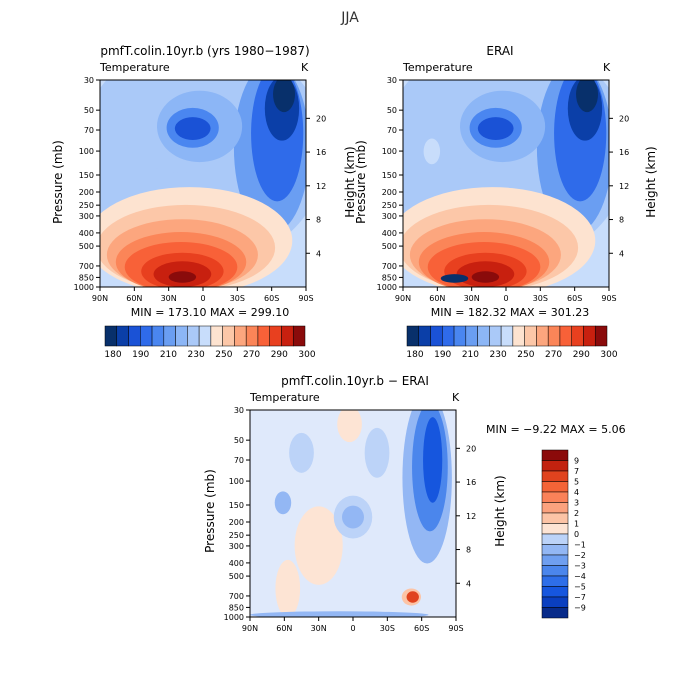 This screenshot has height=700, width=700. I want to click on colorbar-label: 7, so click(576, 471).